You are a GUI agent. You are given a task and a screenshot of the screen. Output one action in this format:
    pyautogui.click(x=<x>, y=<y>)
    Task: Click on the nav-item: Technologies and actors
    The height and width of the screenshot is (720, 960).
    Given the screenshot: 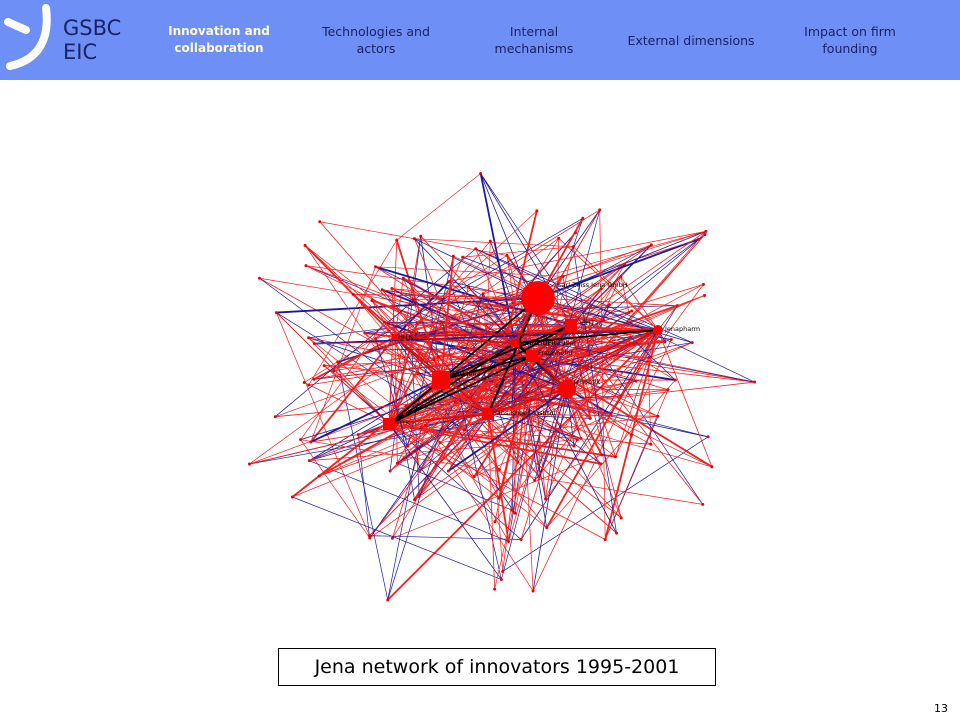 What is the action you would take?
    pyautogui.click(x=376, y=40)
    